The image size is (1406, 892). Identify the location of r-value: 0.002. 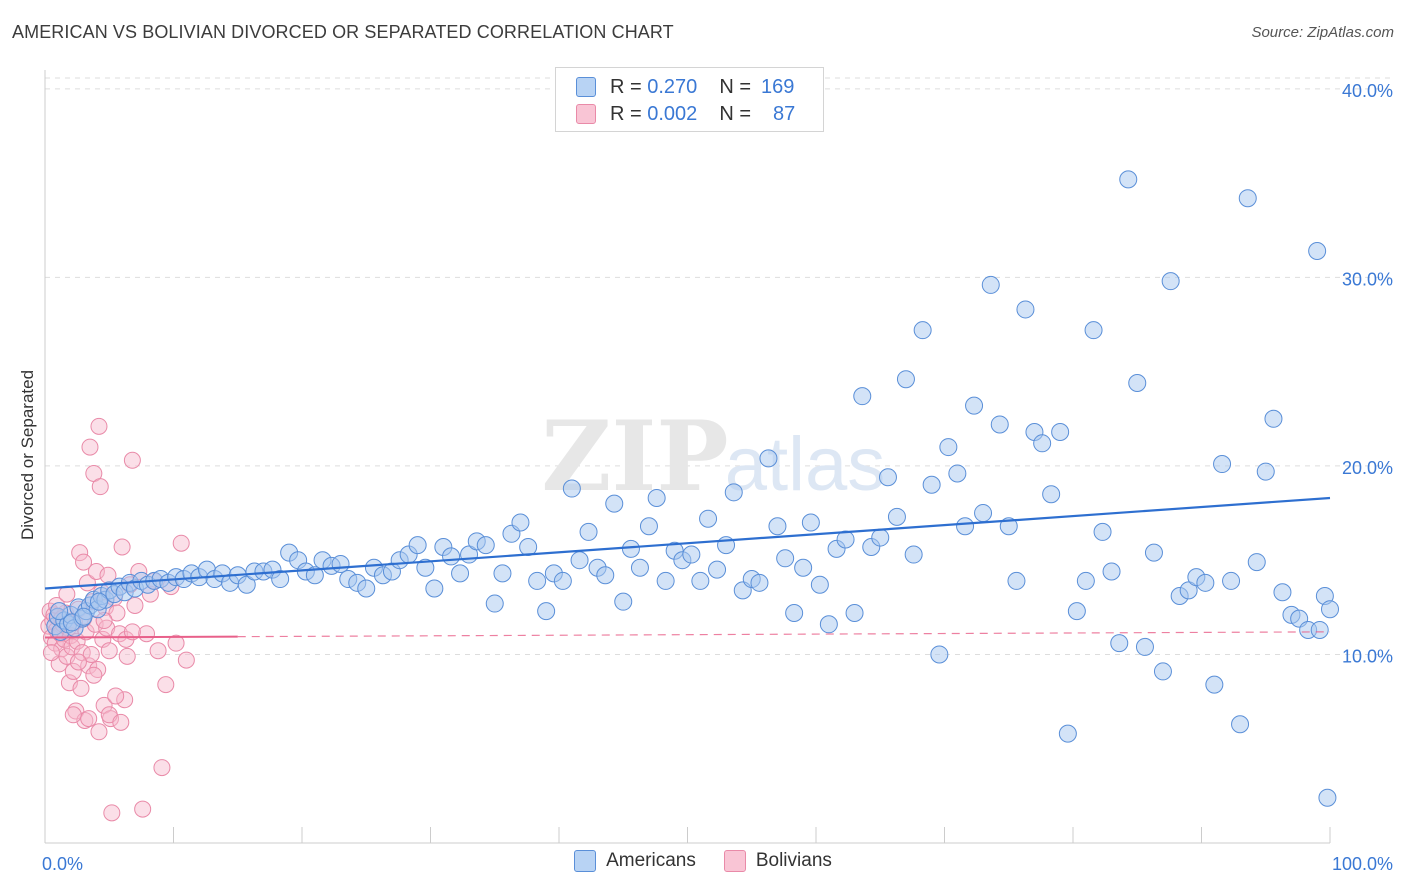
(672, 113).